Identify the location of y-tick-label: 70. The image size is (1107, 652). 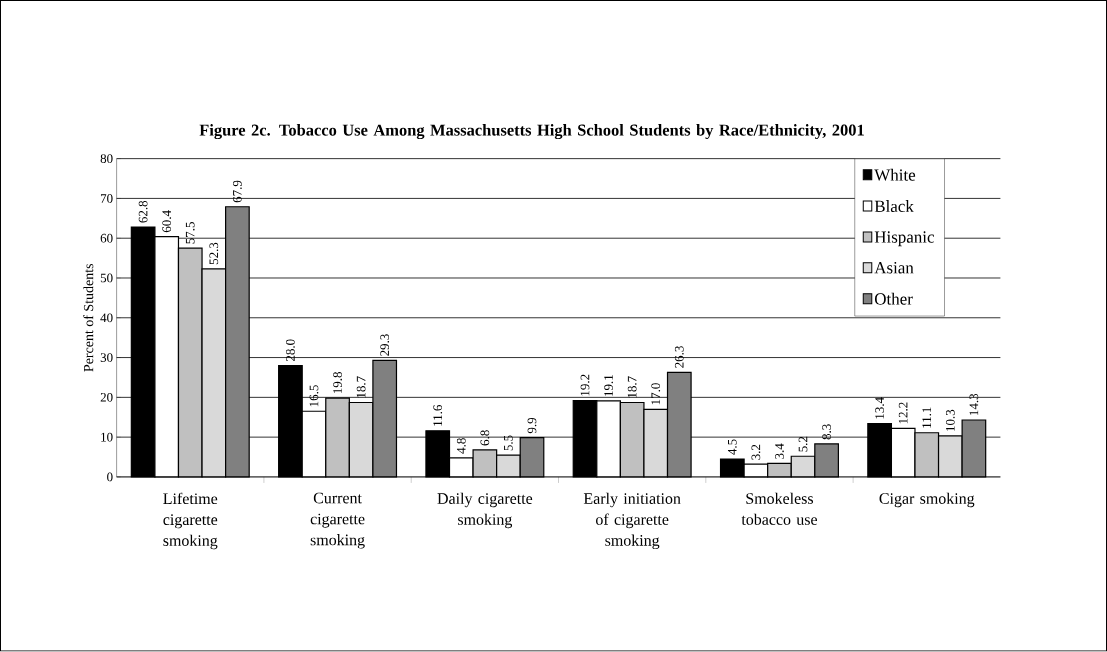
(106, 198).